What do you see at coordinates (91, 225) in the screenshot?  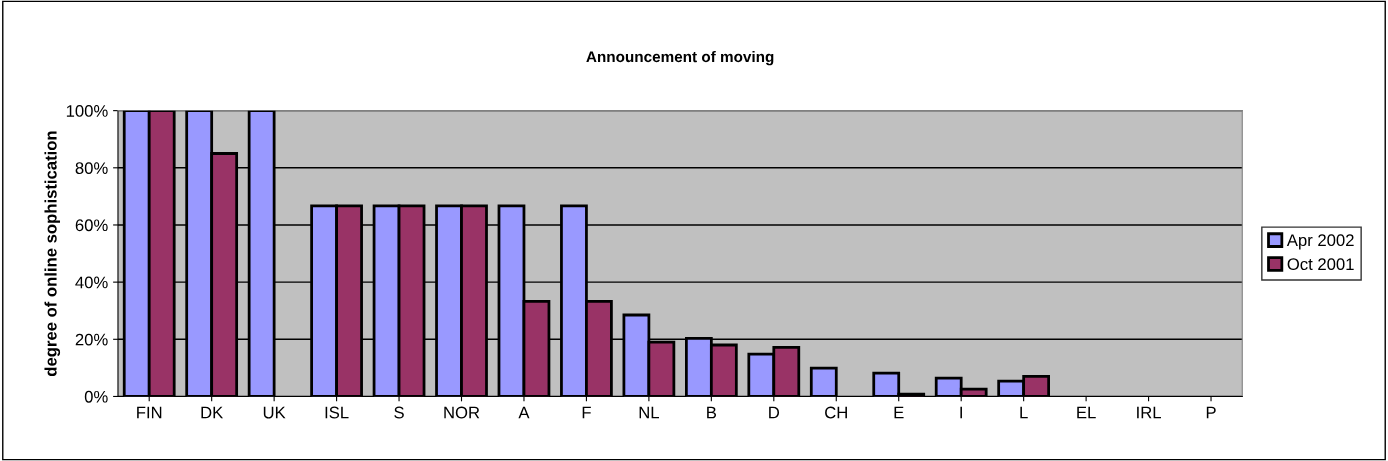 I see `y-tick-label: 60%` at bounding box center [91, 225].